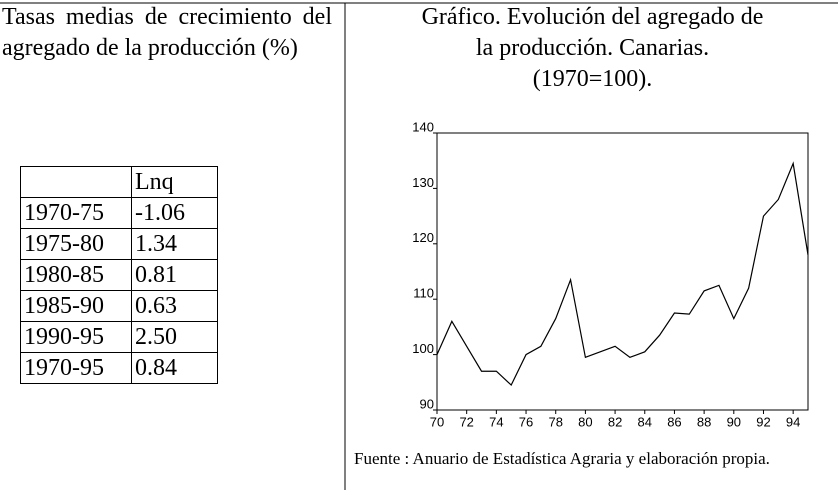 The image size is (838, 490). What do you see at coordinates (496, 421) in the screenshot?
I see `x-tick-label: 74` at bounding box center [496, 421].